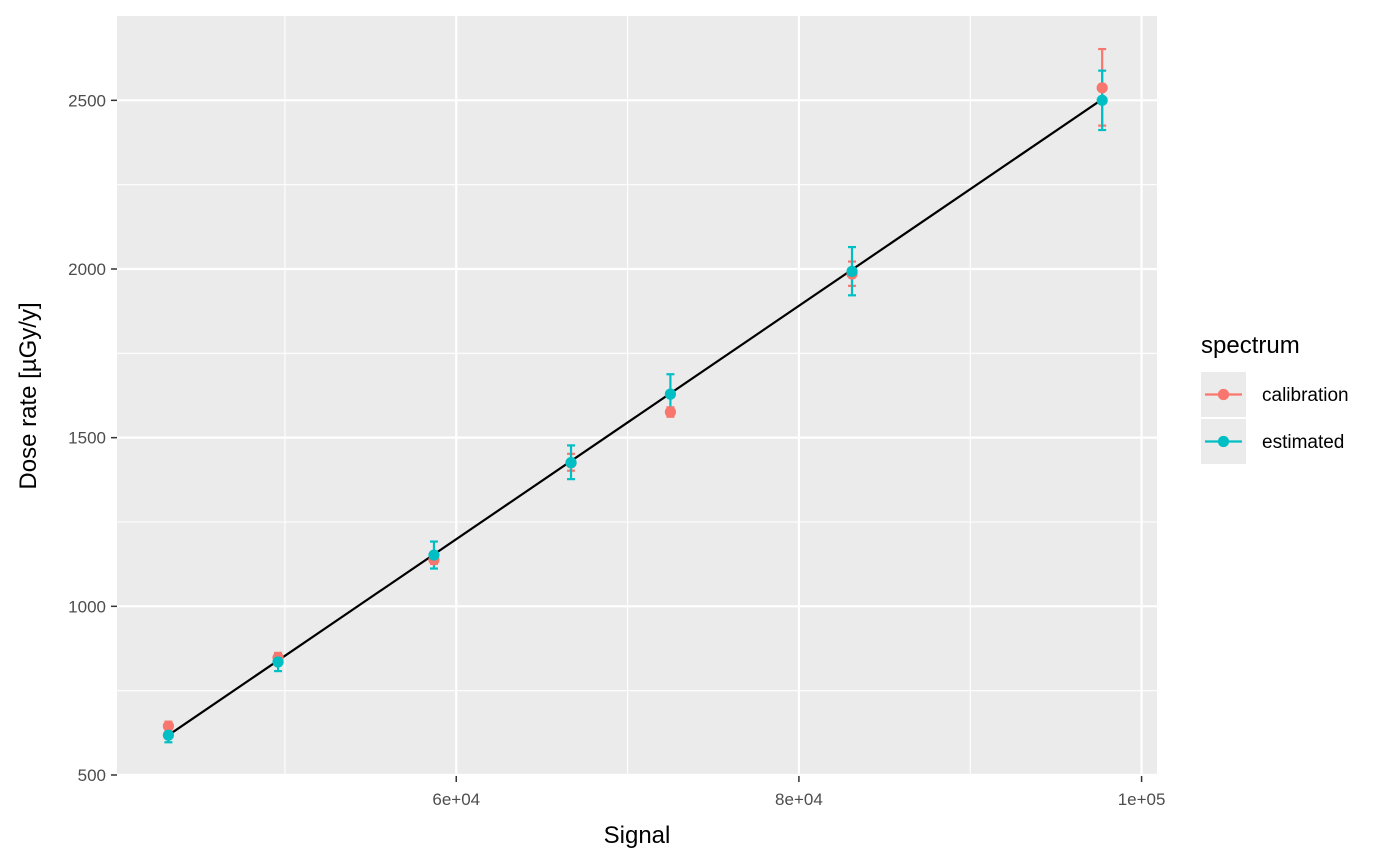 Image resolution: width=1400 pixels, height=866 pixels. What do you see at coordinates (1142, 799) in the screenshot?
I see `x-tick-label: 1e+05` at bounding box center [1142, 799].